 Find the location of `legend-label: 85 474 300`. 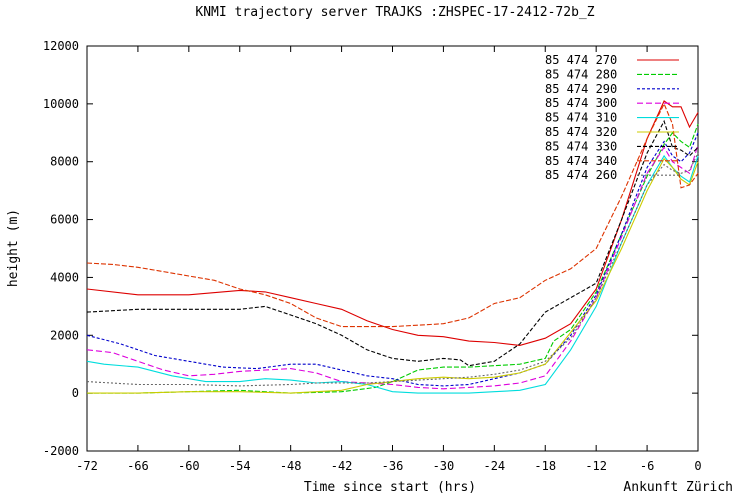

legend-label: 85 474 300 is located at coordinates (581, 103).